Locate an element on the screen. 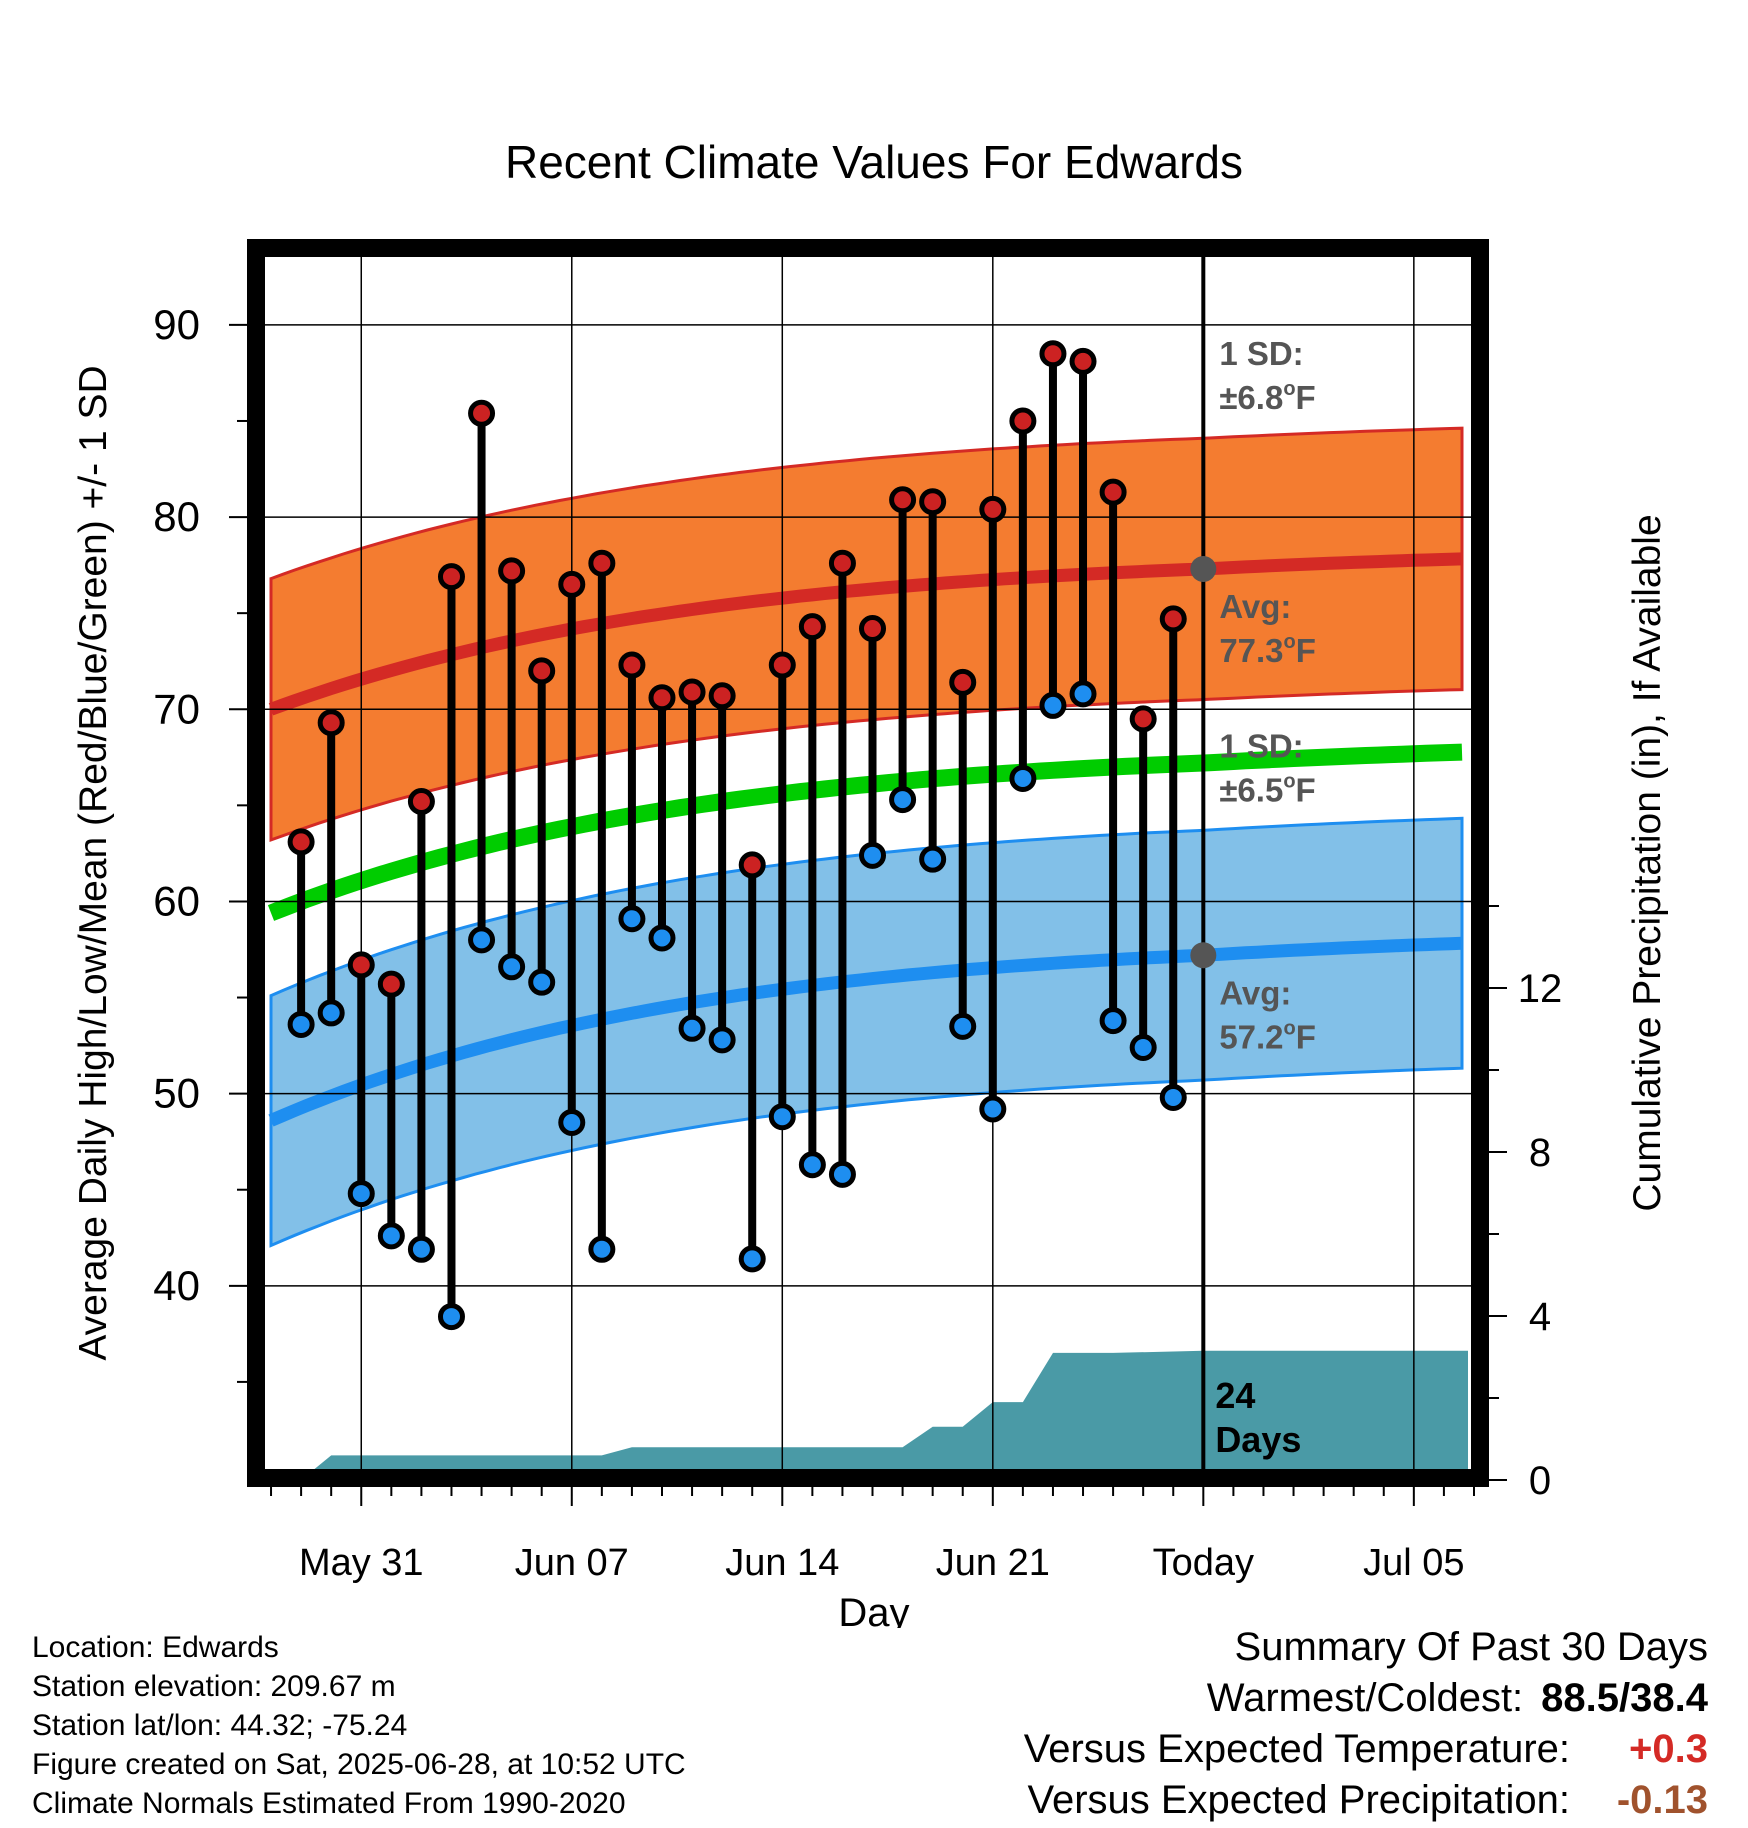 This screenshot has height=1828, width=1748. y-tick-label-left: 60 is located at coordinates (176, 900).